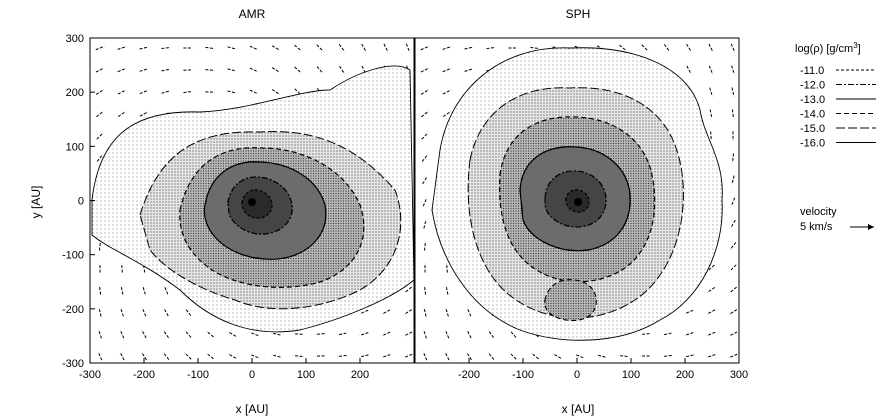 This screenshot has width=892, height=420. What do you see at coordinates (75, 39) in the screenshot?
I see `y-tick-label: 300` at bounding box center [75, 39].